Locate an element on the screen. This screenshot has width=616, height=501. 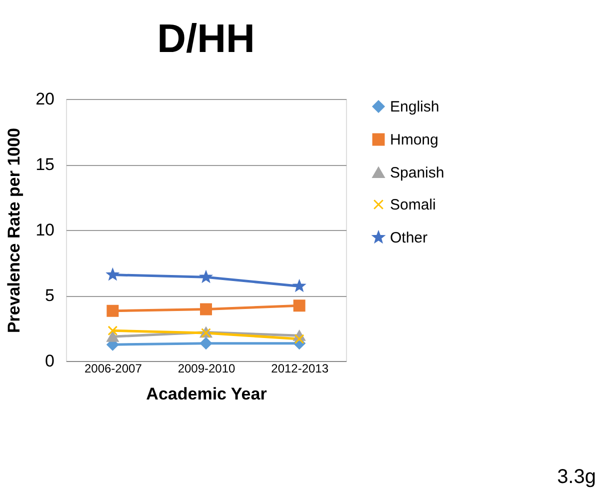
y-tick-label: 5 is located at coordinates (49, 295).